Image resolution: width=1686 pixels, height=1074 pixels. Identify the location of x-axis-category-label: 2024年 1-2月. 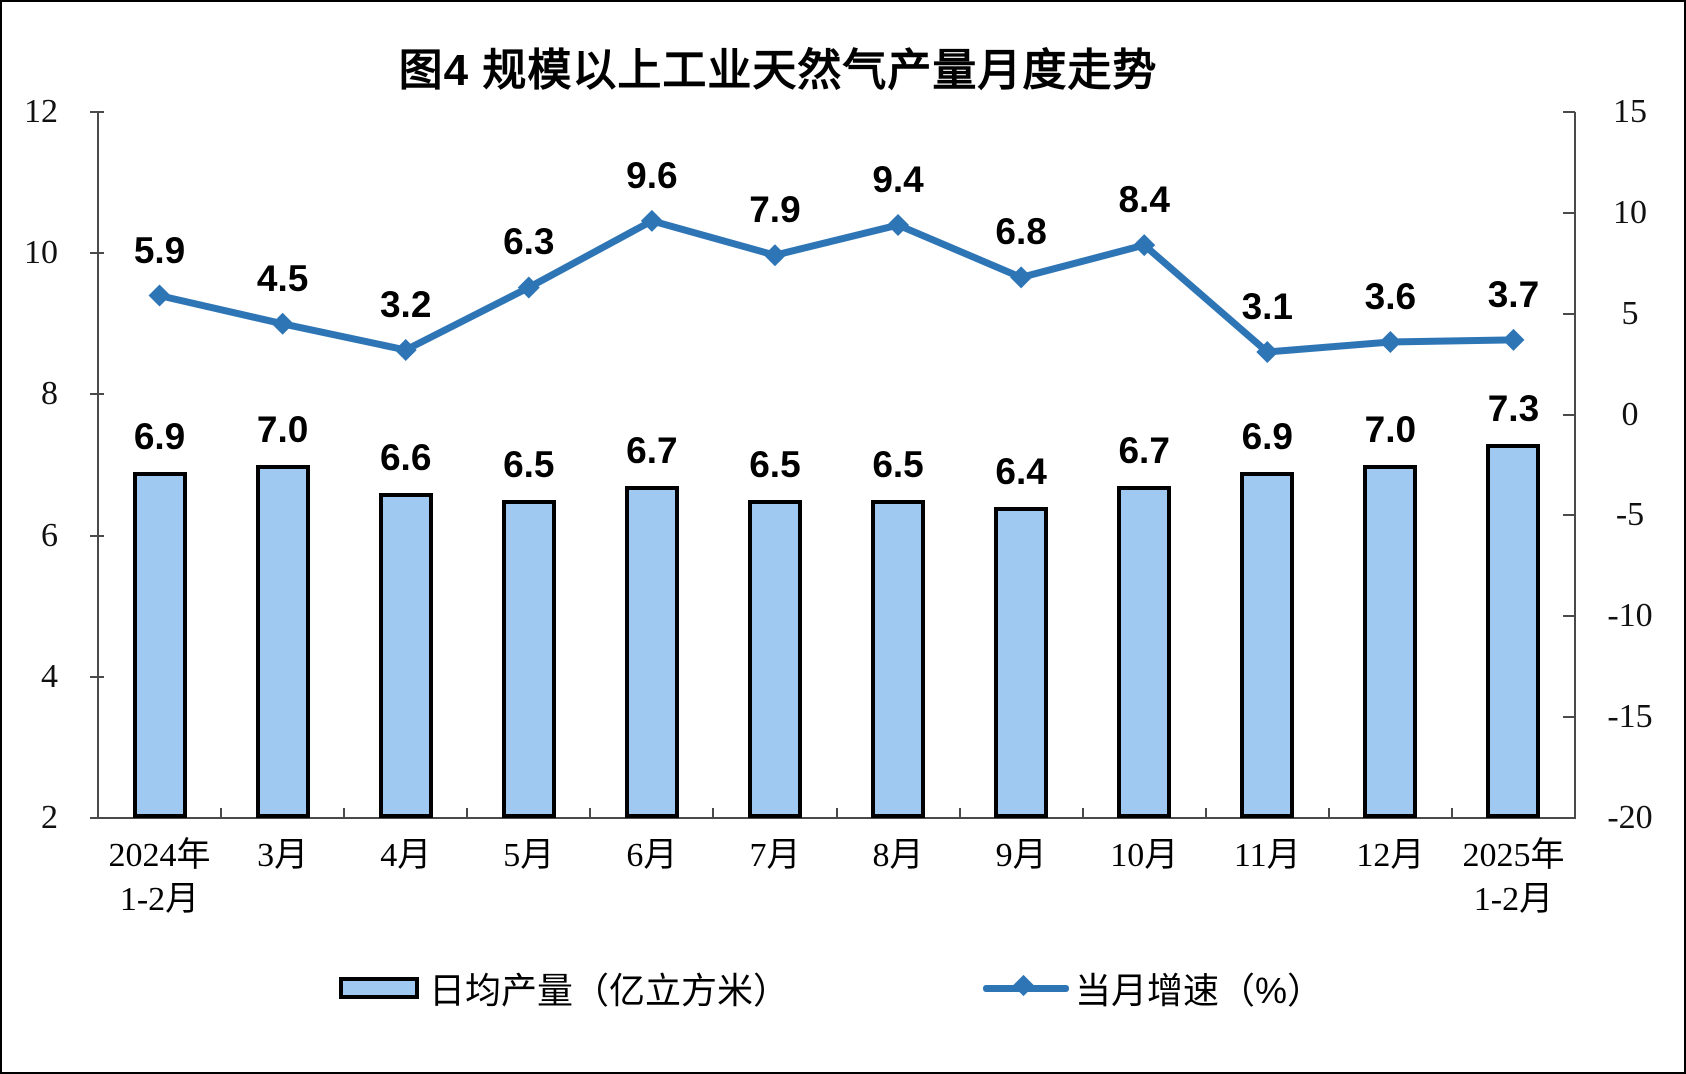
(159, 877).